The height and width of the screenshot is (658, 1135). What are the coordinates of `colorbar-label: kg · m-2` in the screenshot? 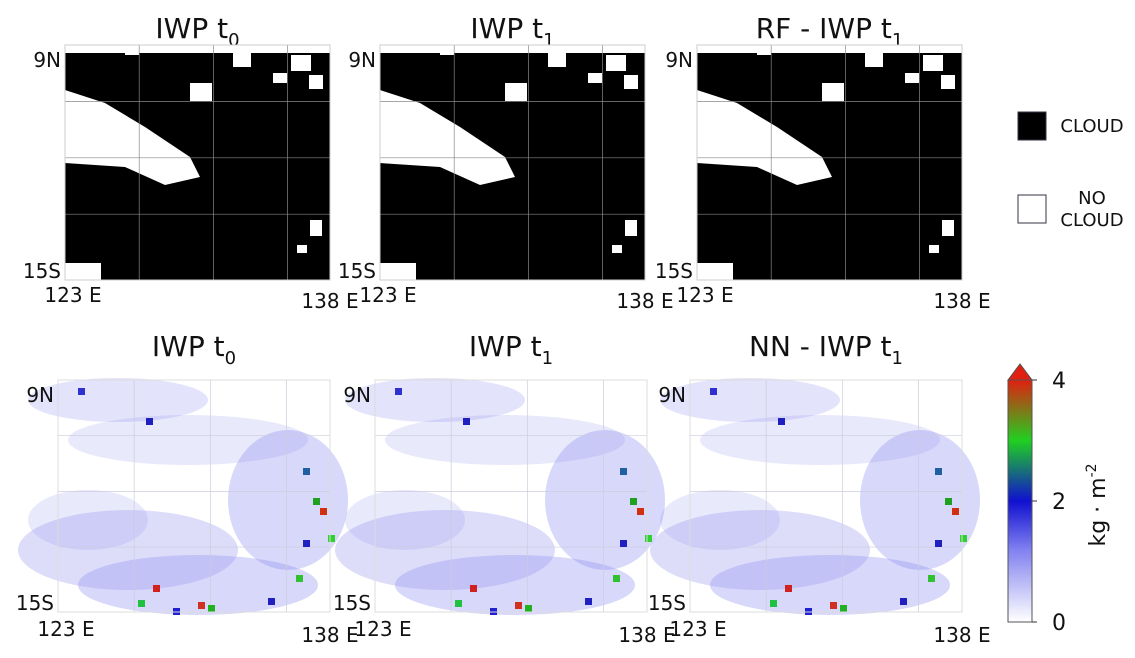 It's located at (1097, 504).